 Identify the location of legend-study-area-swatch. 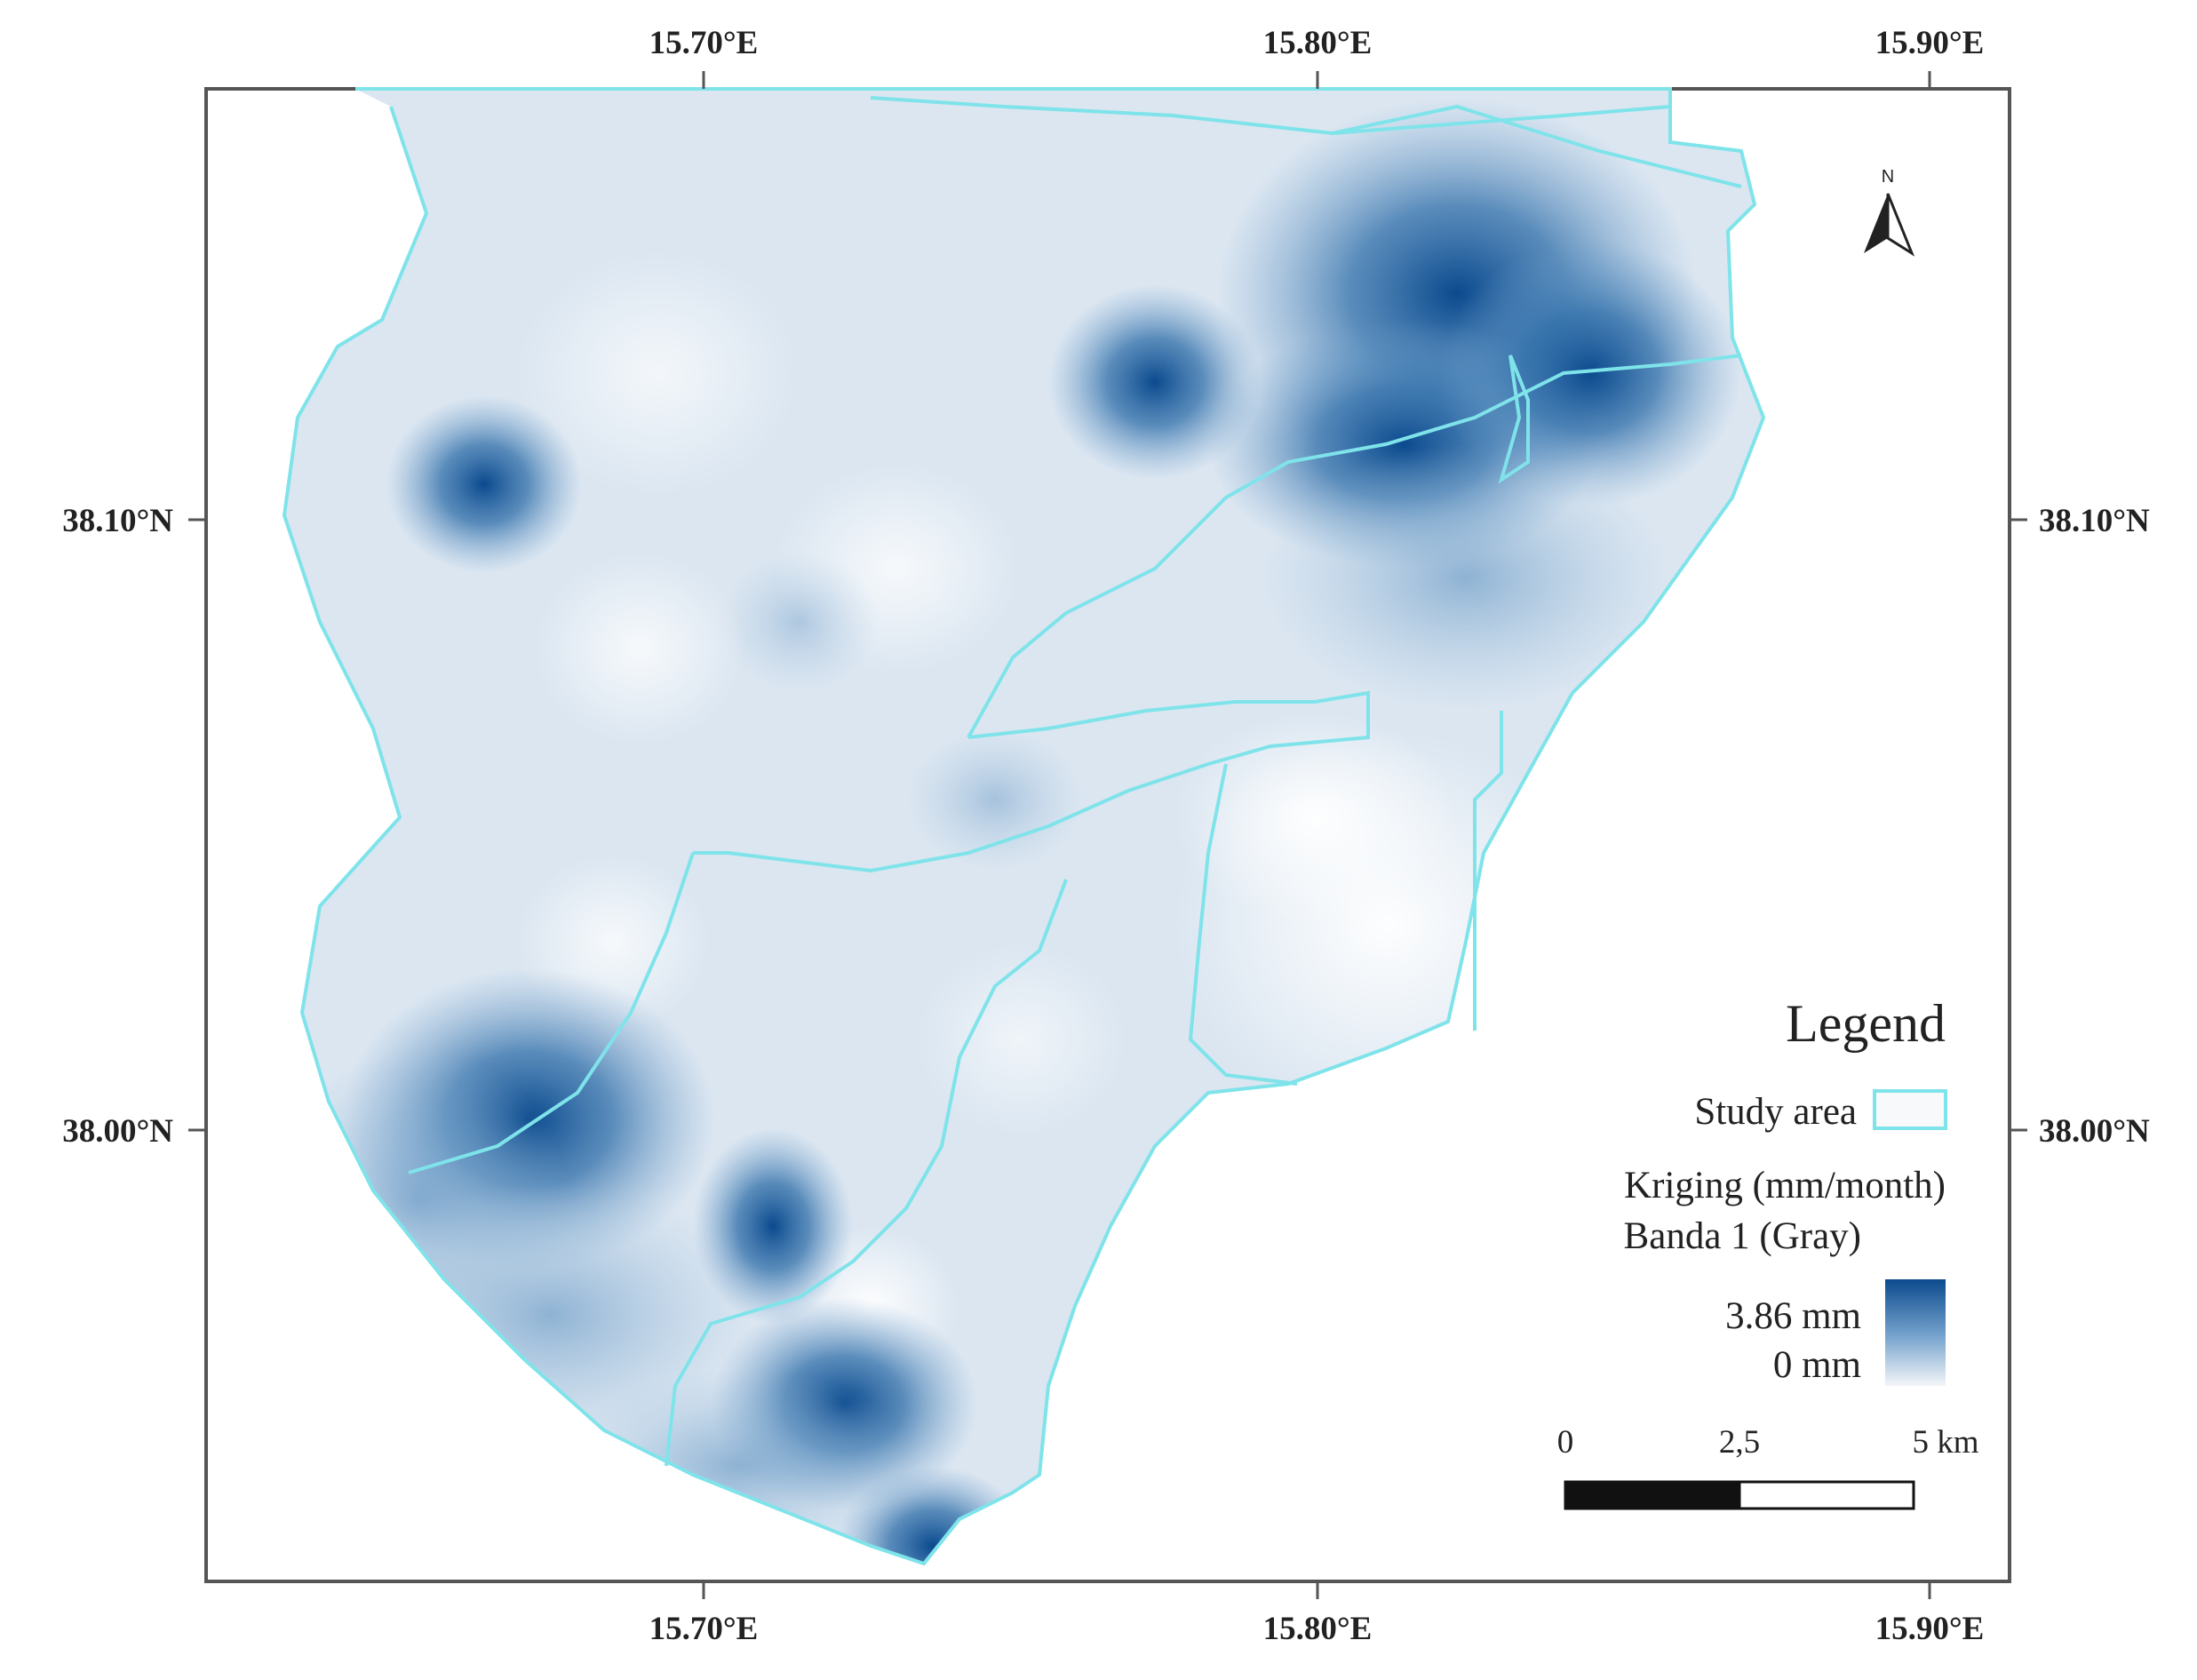
(1910, 1109).